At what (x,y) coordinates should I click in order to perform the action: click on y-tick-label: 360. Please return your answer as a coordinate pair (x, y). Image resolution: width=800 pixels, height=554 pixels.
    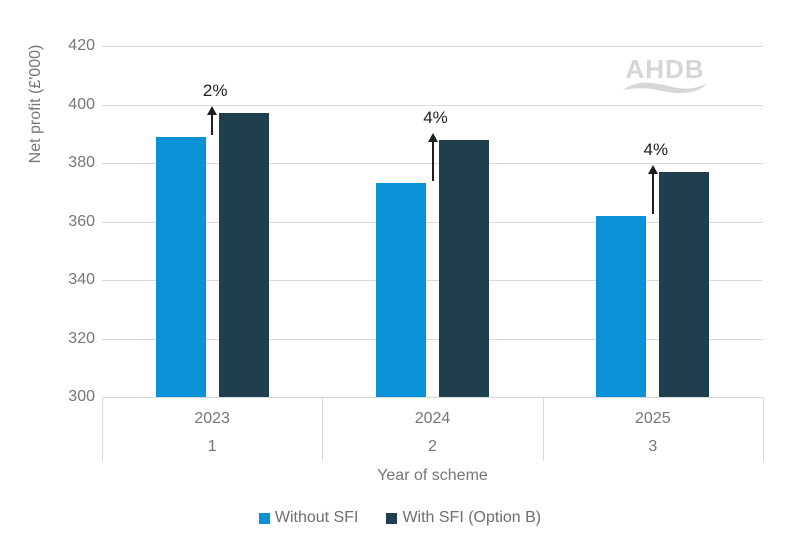
    Looking at the image, I should click on (81, 221).